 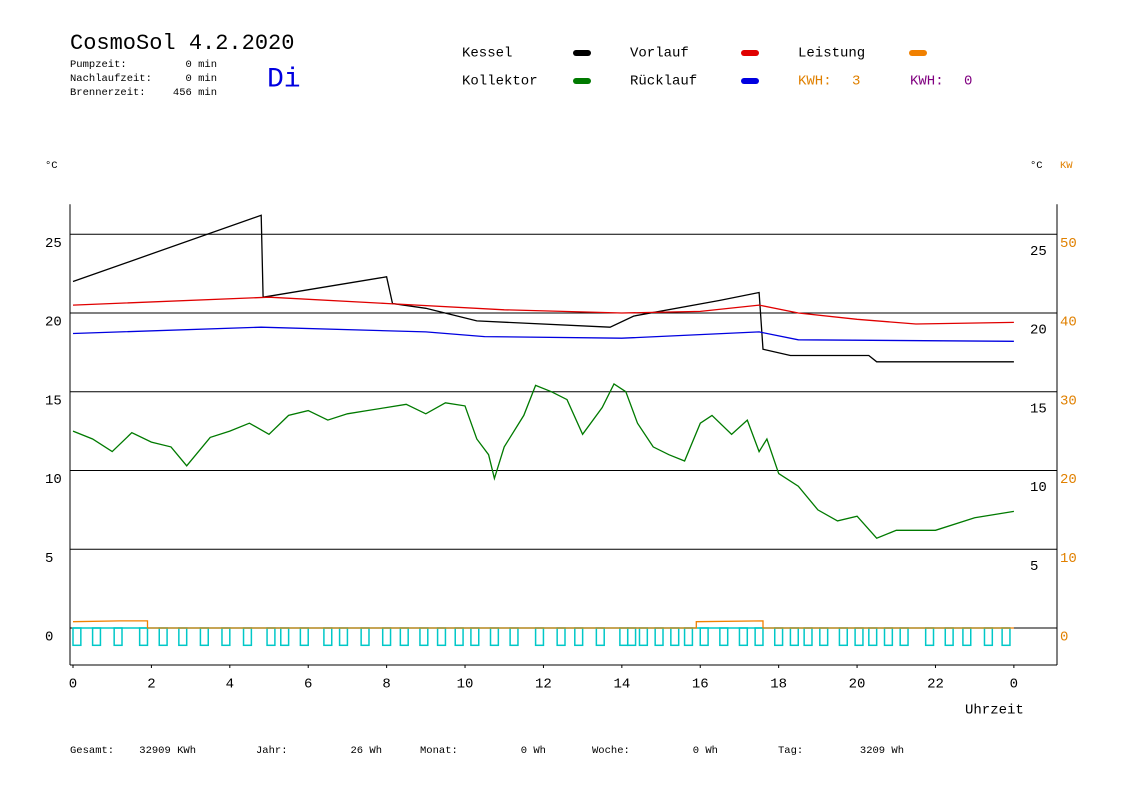 What do you see at coordinates (1068, 244) in the screenshot?
I see `y2-tick-label: 50` at bounding box center [1068, 244].